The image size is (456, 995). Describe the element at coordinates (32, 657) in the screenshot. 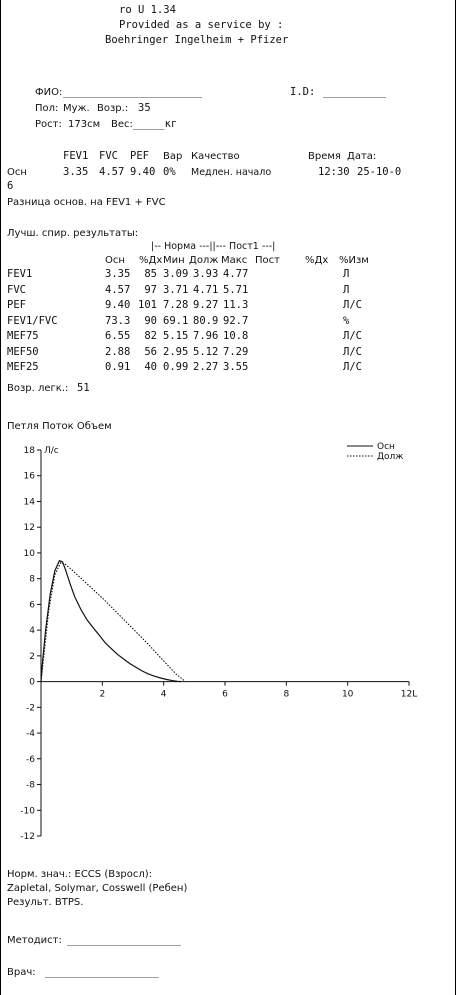

I see `y-tick-label: 2` at that location.